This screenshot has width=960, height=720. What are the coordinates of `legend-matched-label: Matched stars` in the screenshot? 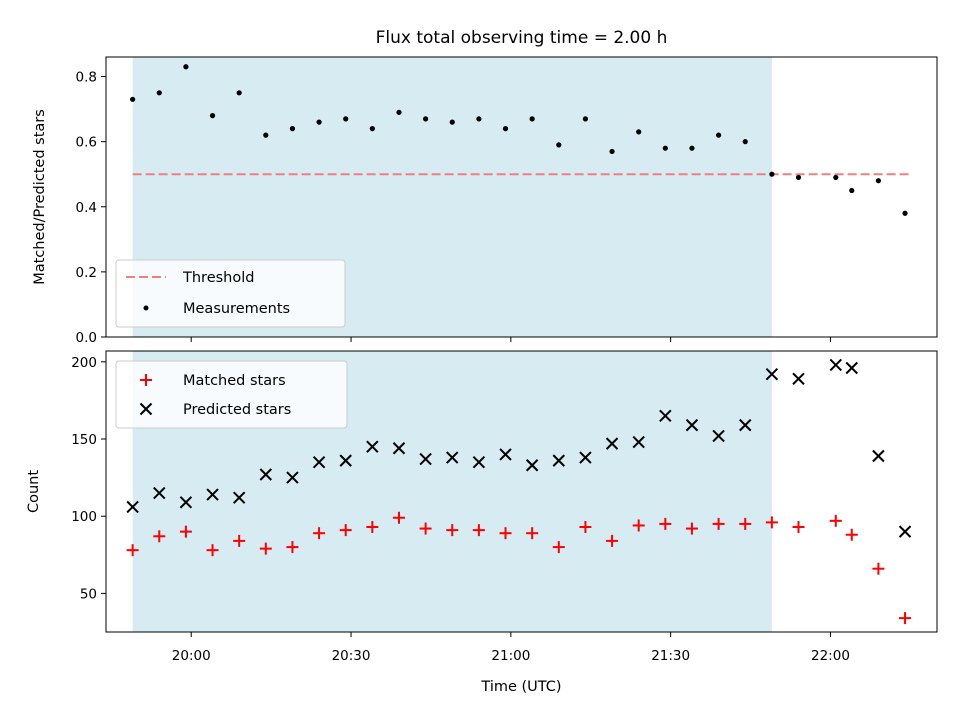 It's located at (234, 381).